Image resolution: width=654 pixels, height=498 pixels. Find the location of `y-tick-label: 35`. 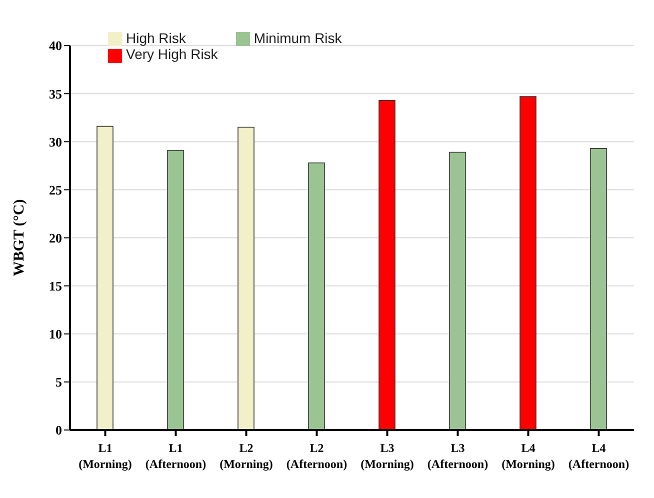

y-tick-label: 35 is located at coordinates (55, 94).